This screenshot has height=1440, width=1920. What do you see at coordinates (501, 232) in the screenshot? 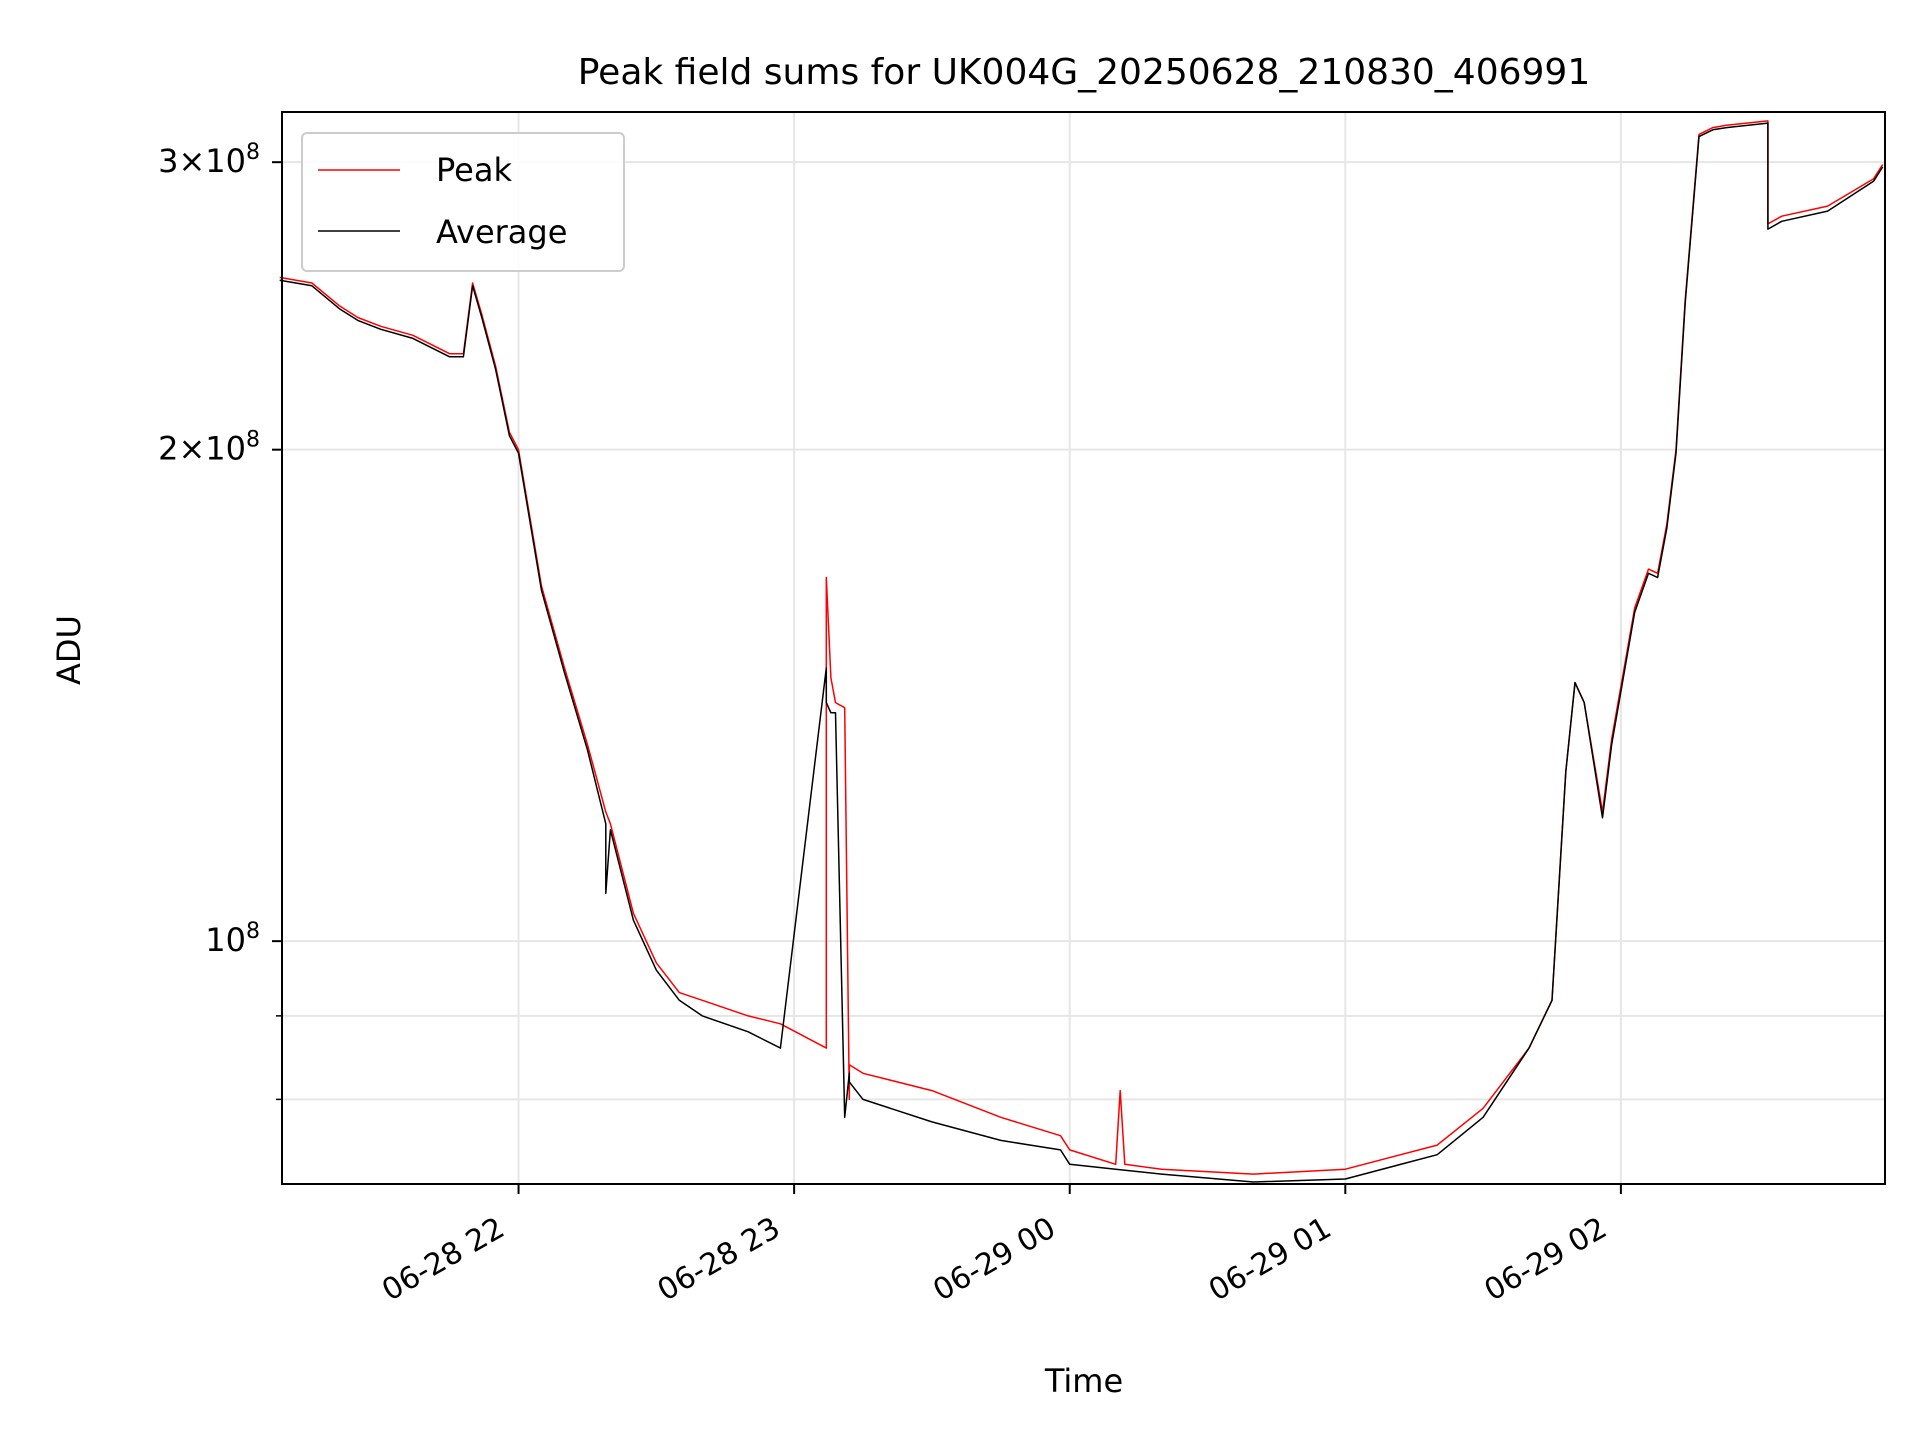
I see `legend-label-average: Average` at bounding box center [501, 232].